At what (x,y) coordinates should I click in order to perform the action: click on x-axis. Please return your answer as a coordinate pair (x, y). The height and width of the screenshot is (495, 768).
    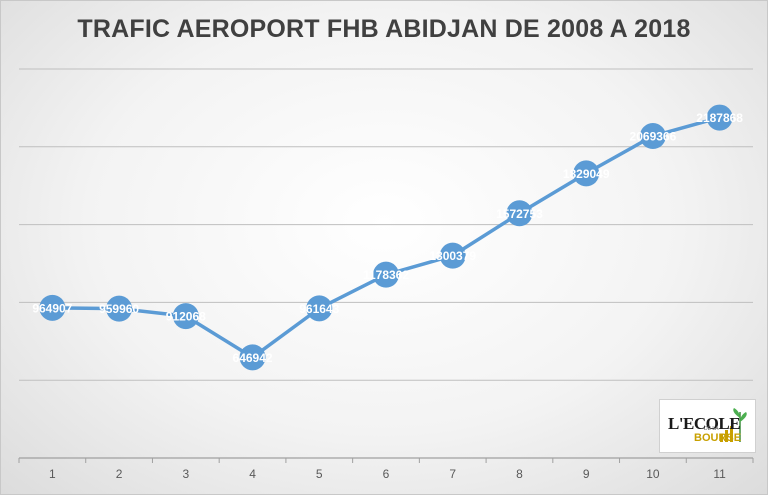
    Looking at the image, I should click on (386, 460).